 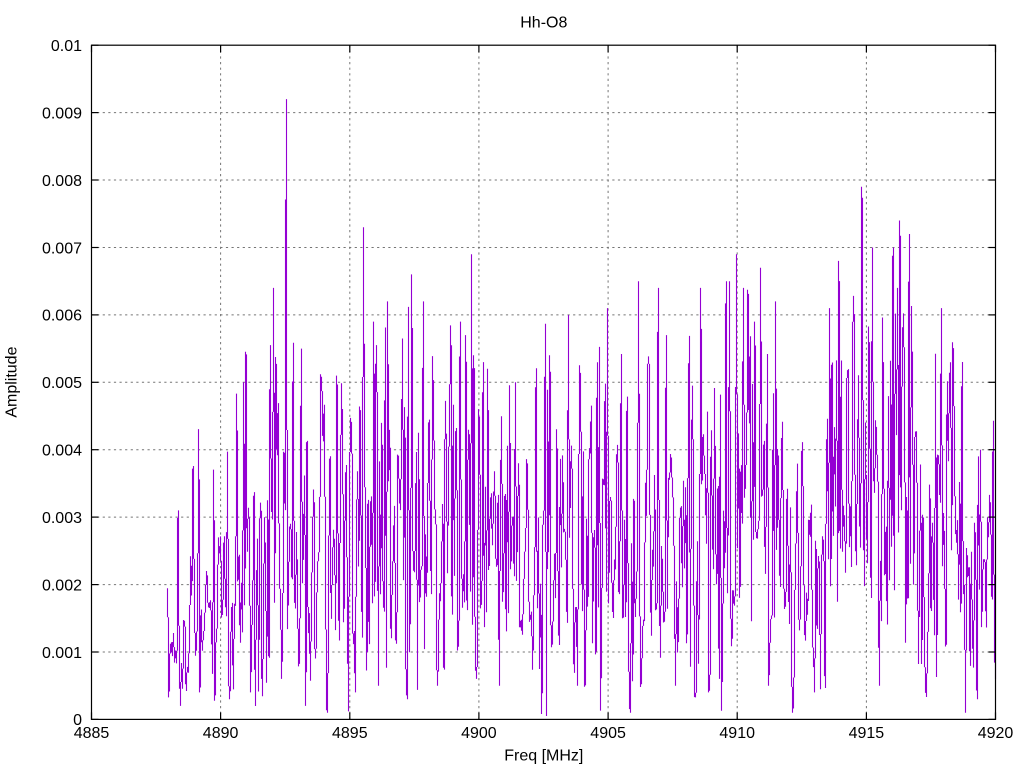 I want to click on svg-text: 4885, so click(x=92, y=733).